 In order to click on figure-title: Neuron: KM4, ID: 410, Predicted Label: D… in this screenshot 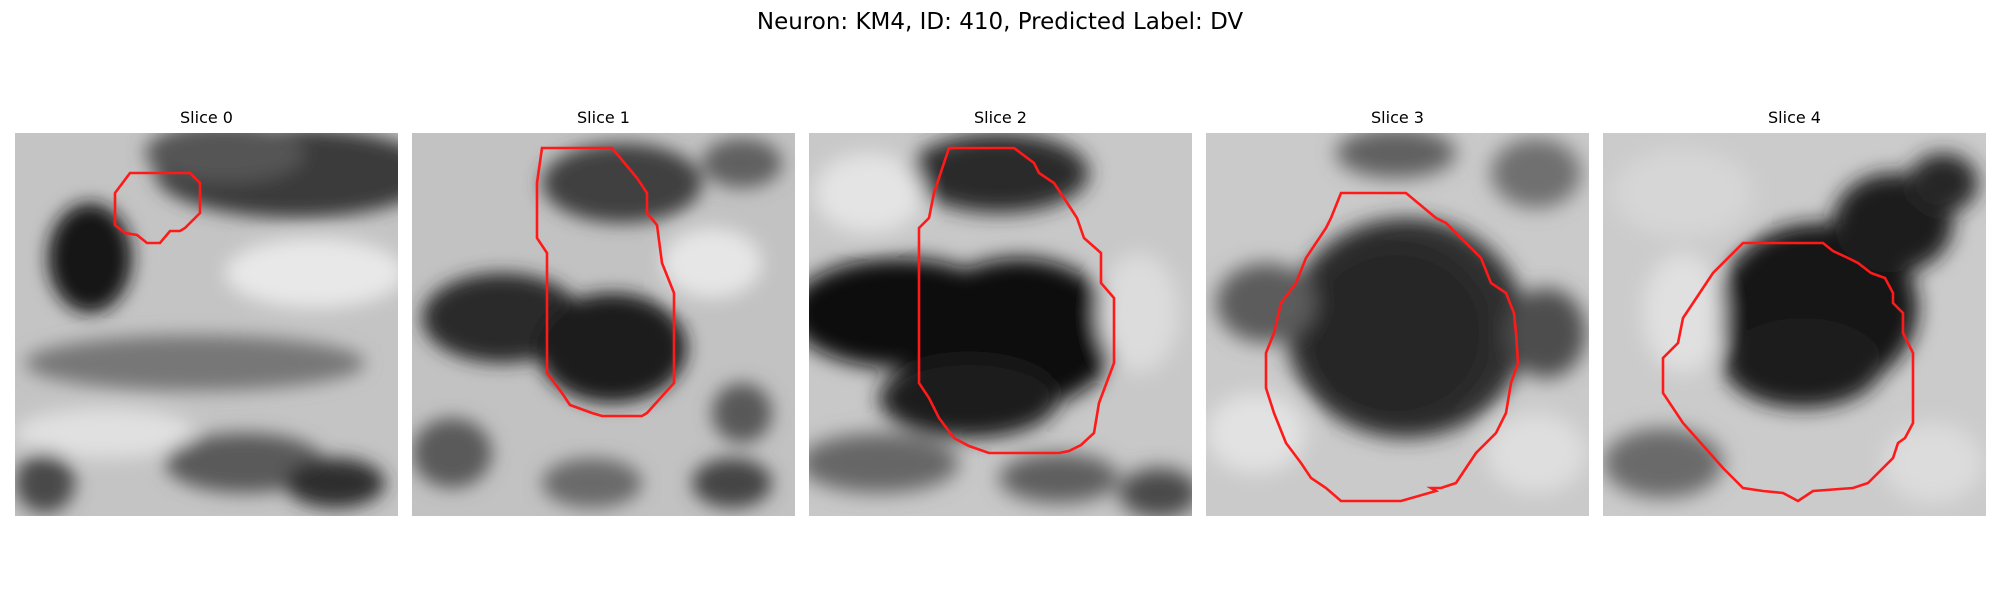, I will do `click(1000, 22)`.